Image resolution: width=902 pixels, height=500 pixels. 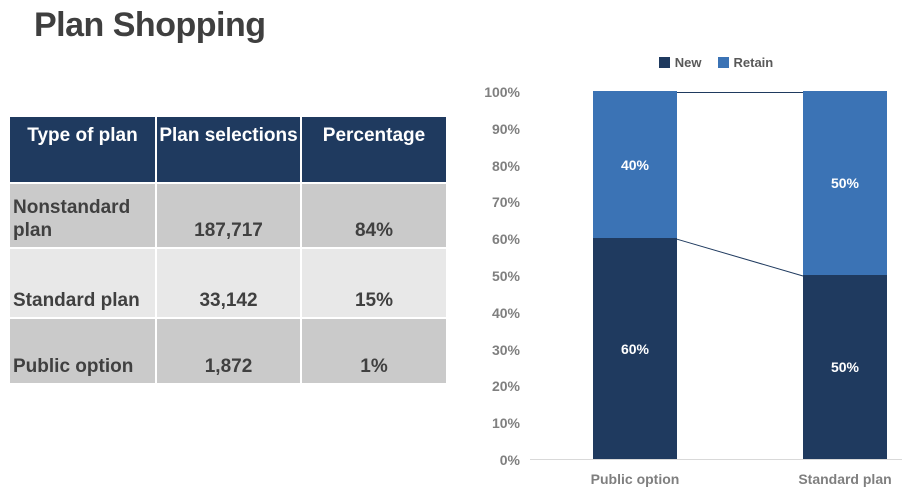 I want to click on table-header-plan-selections: Plan selections, so click(x=228, y=149).